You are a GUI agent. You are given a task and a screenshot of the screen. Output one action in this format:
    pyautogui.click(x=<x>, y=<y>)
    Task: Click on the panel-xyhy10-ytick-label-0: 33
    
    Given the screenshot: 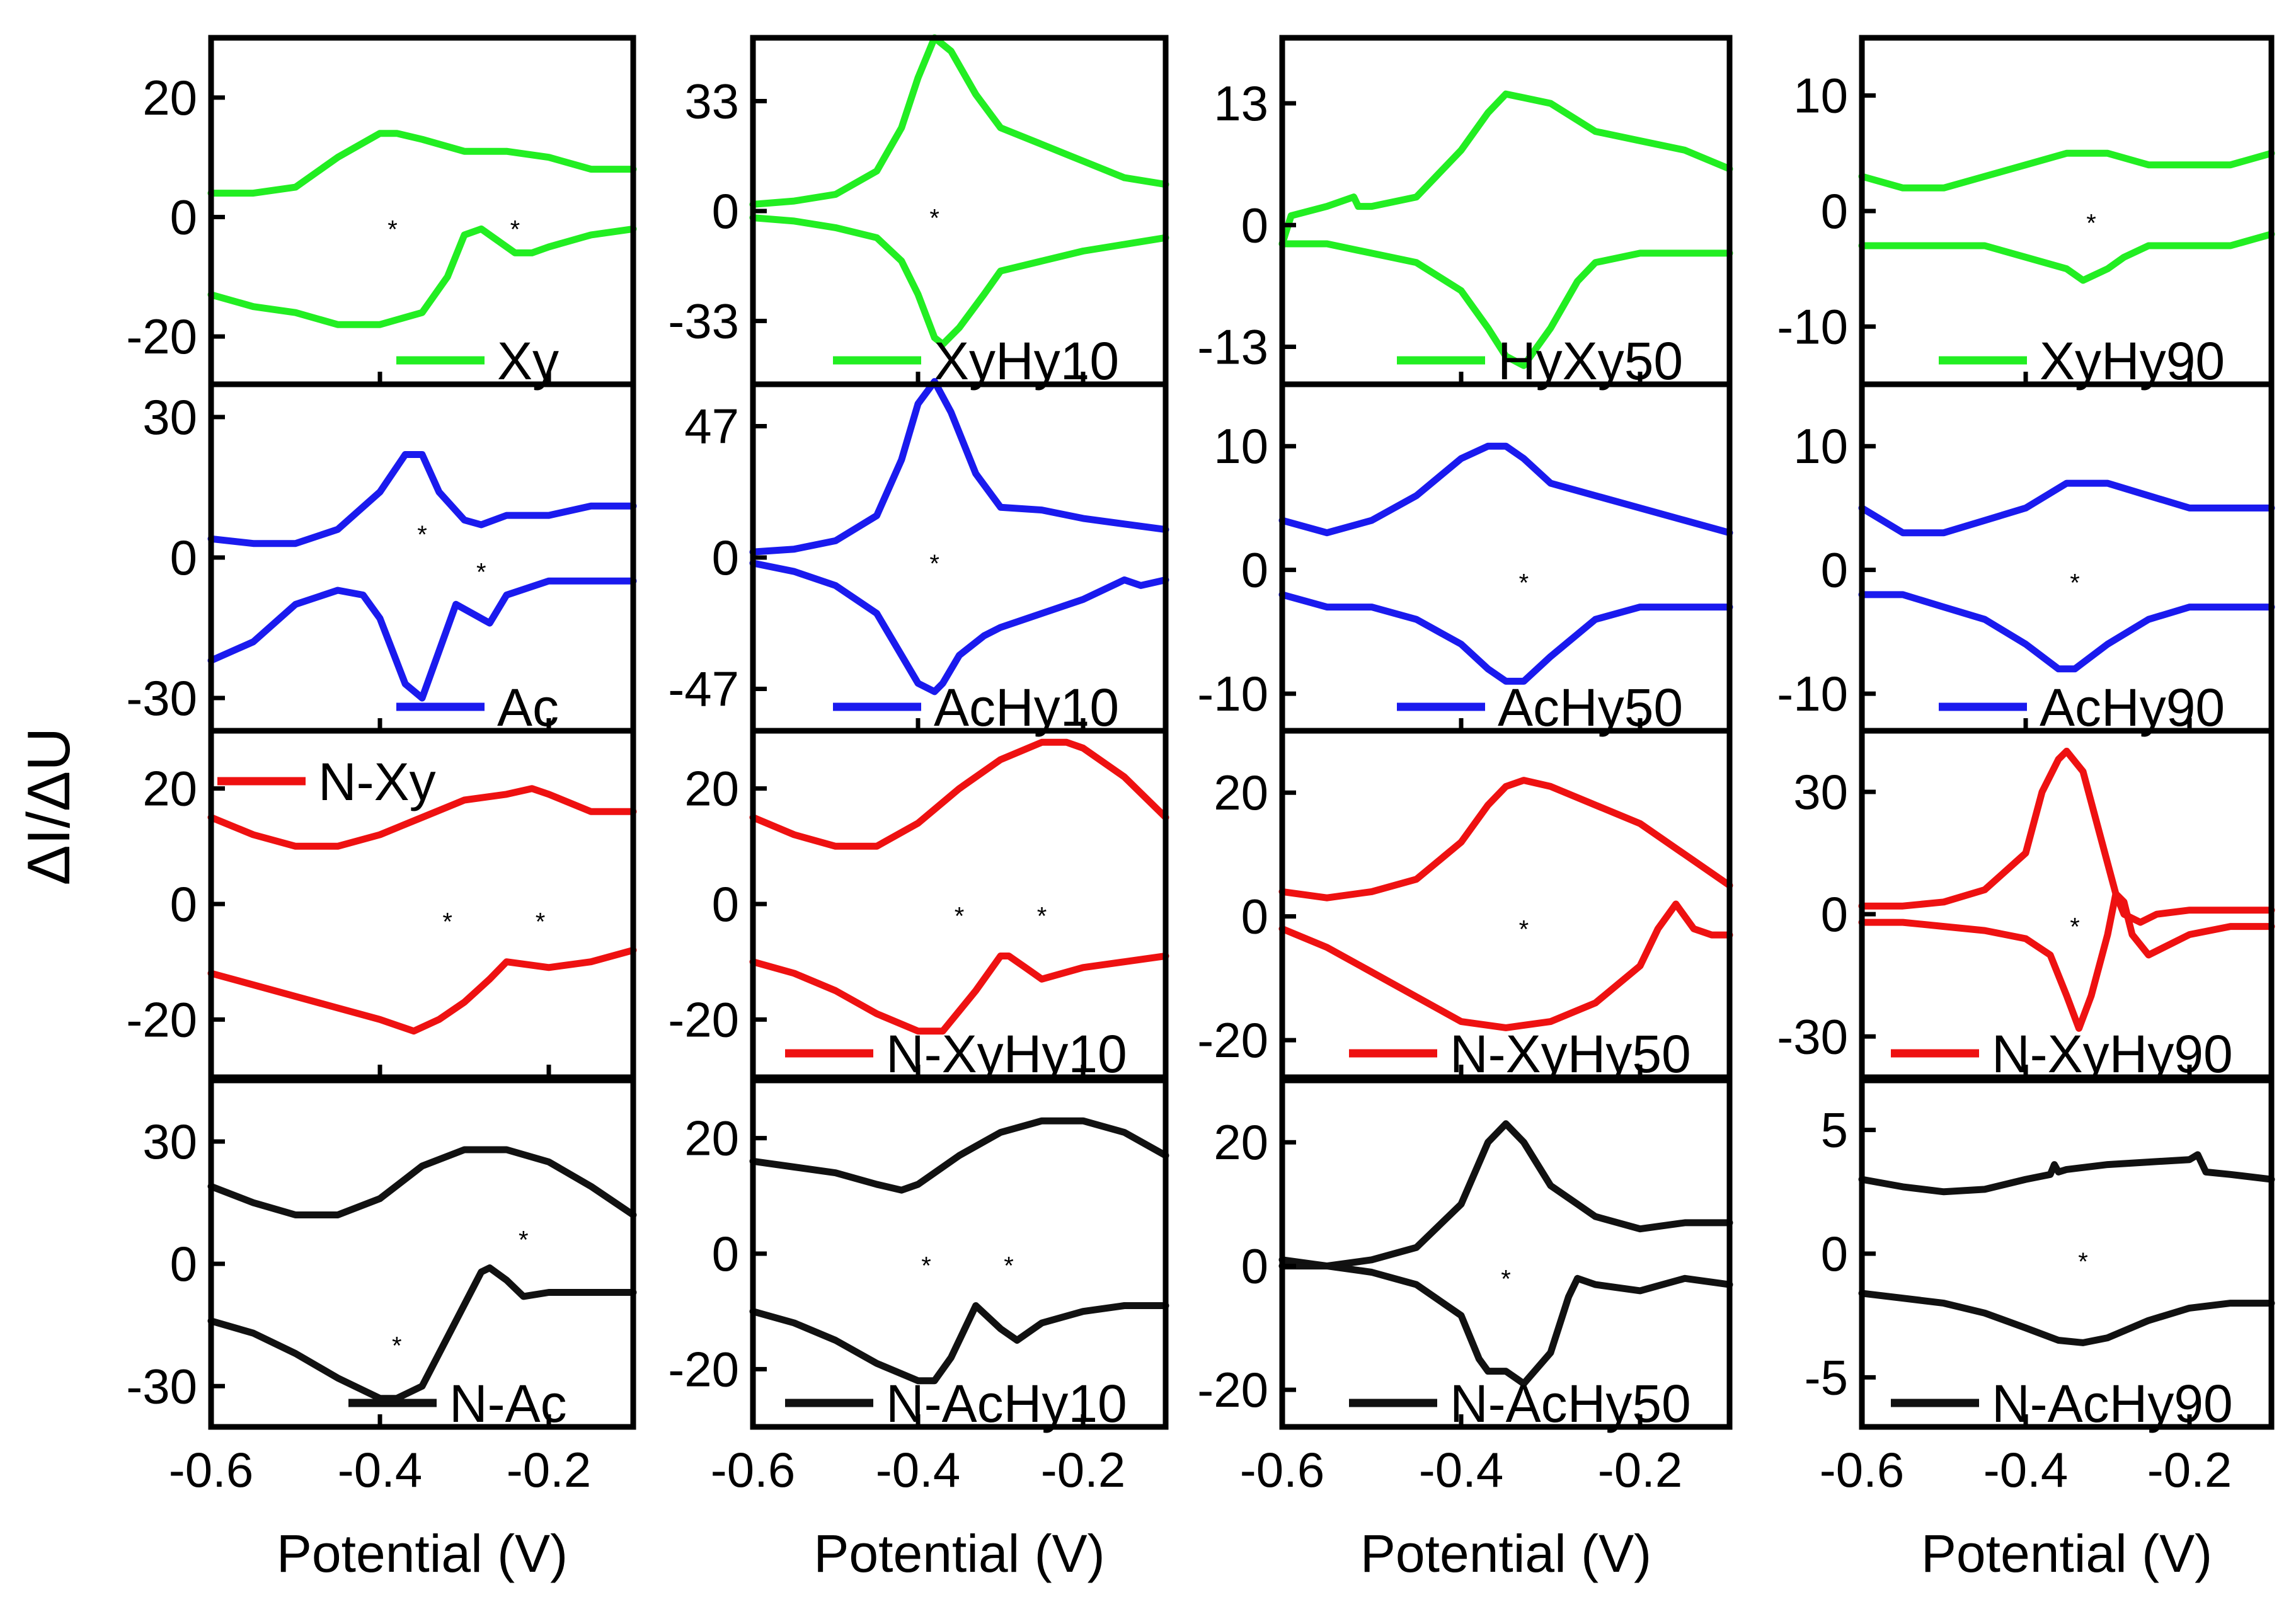 What is the action you would take?
    pyautogui.click(x=711, y=101)
    